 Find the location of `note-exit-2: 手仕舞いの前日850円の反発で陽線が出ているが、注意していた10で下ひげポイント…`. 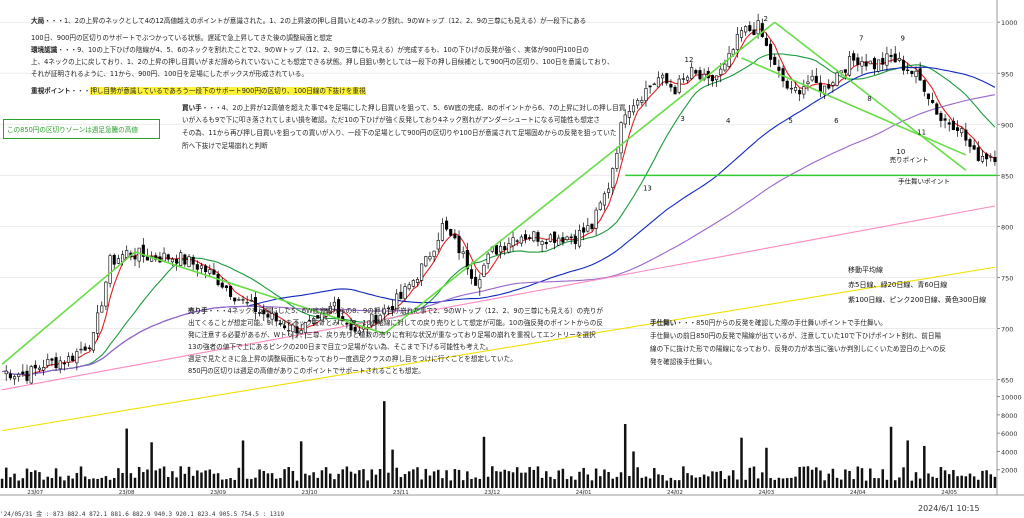

note-exit-2: 手仕舞いの前日850円の反発で陽線が出ているが、注意していた10で下ひげポイント… is located at coordinates (796, 336).